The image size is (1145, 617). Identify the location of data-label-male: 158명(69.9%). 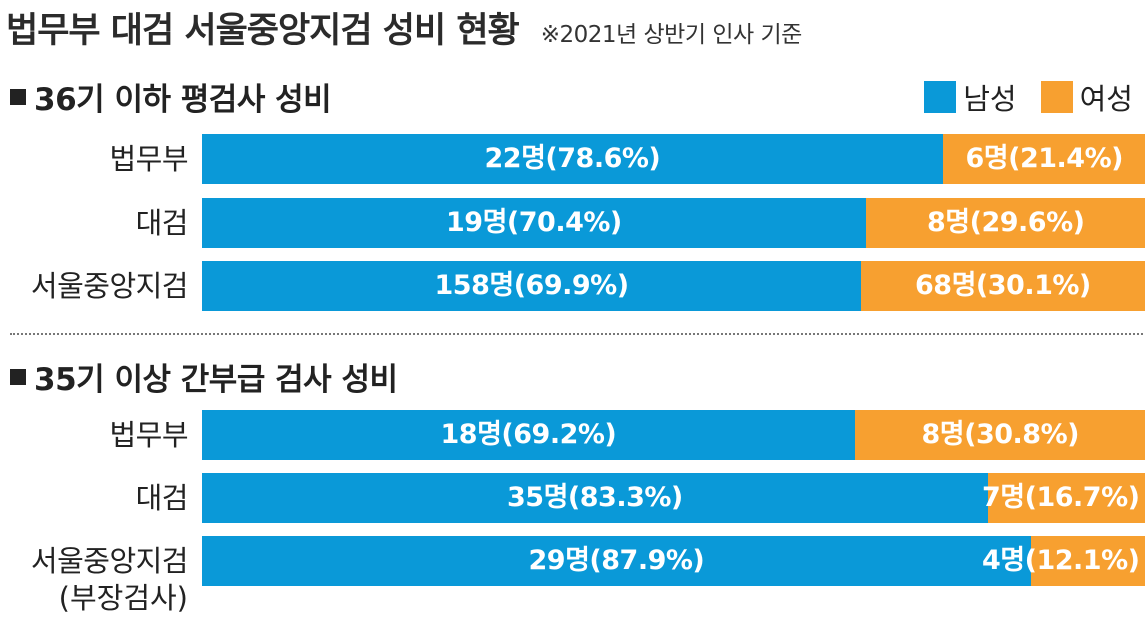
(532, 285).